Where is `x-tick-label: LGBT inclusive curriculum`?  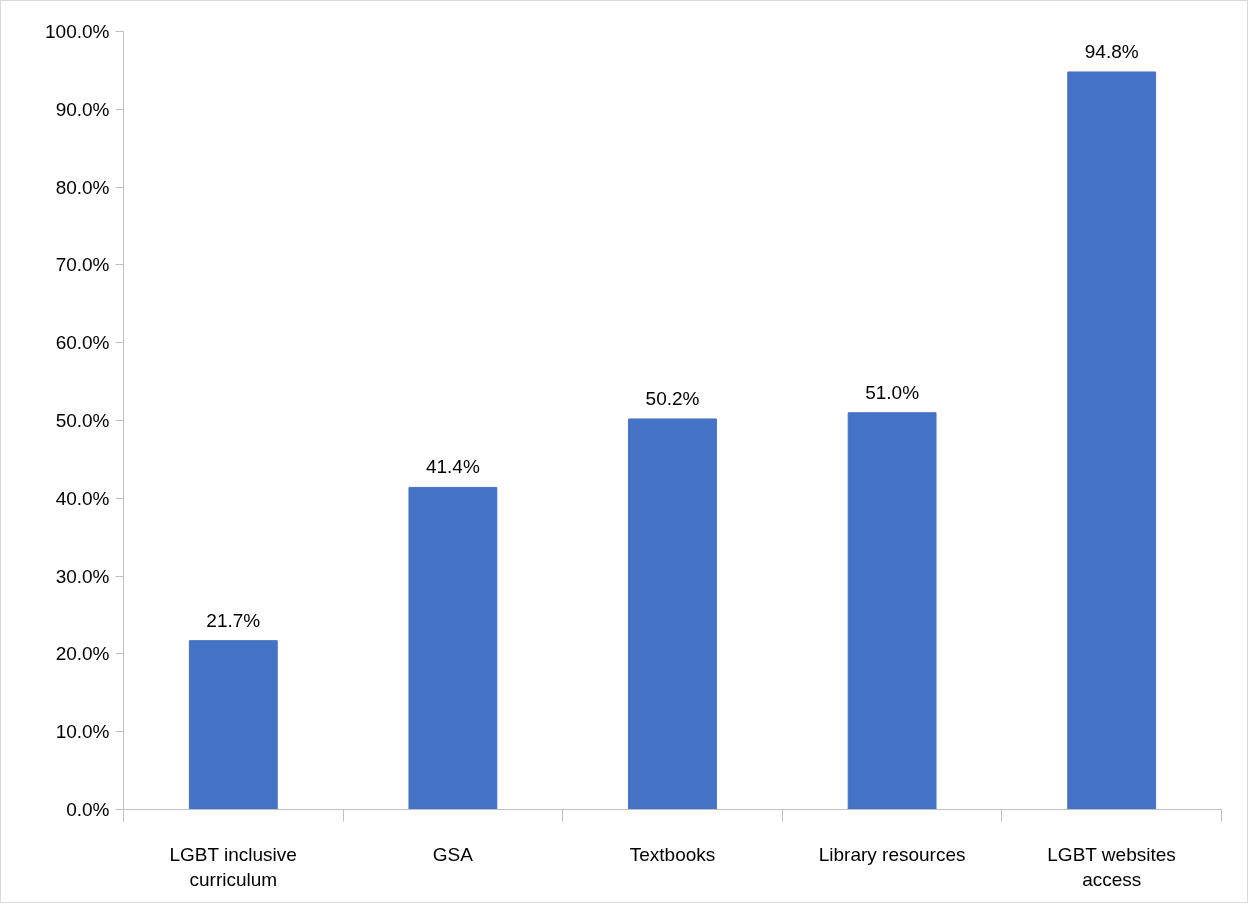
x-tick-label: LGBT inclusive curriculum is located at coordinates (233, 866).